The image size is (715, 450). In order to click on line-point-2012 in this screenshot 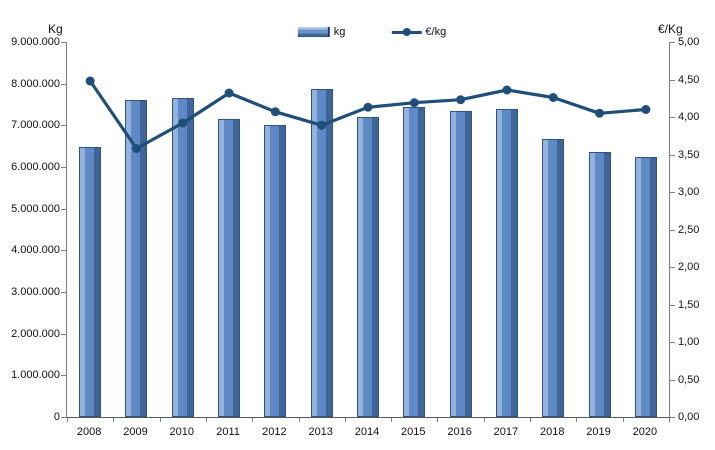, I will do `click(275, 112)`.